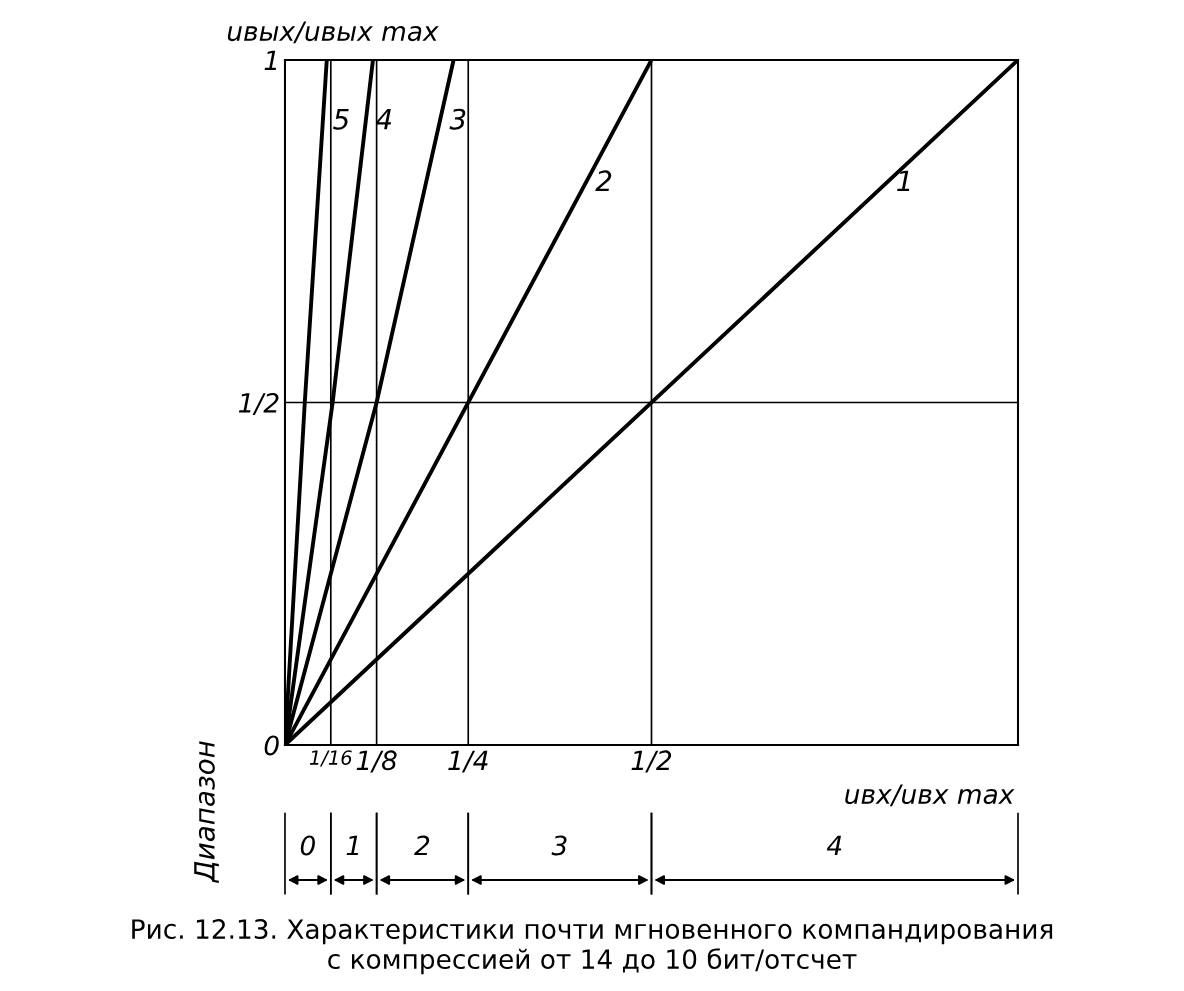 The width and height of the screenshot is (1184, 991). Describe the element at coordinates (330, 758) in the screenshot. I see `x-tick-label: 1/16` at that location.